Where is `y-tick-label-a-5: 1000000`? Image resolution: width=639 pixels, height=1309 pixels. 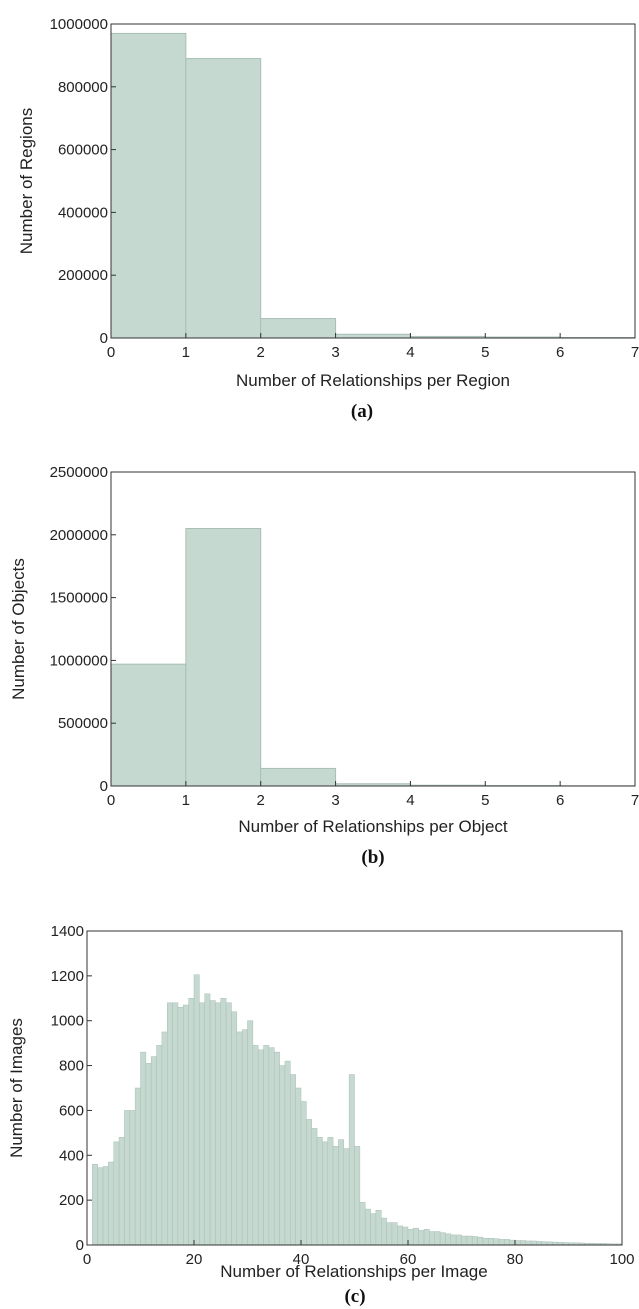 y-tick-label-a-5: 1000000 is located at coordinates (79, 24).